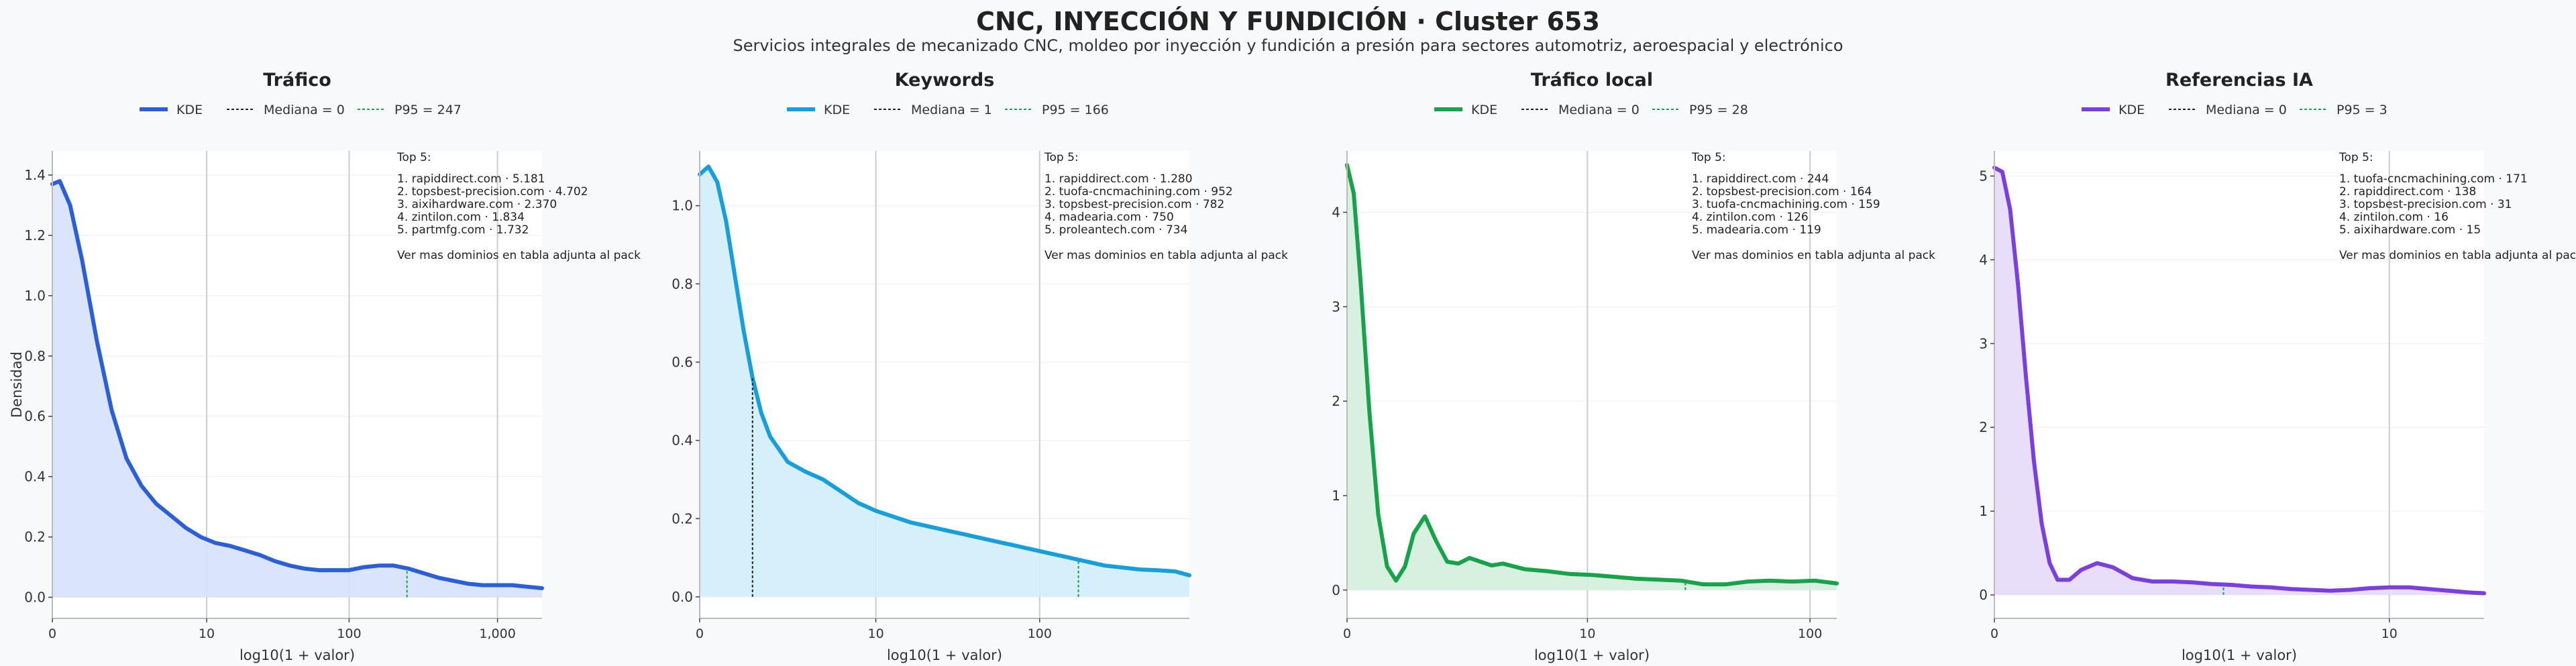 Image resolution: width=2576 pixels, height=666 pixels. Describe the element at coordinates (1134, 204) in the screenshot. I see `top5-item: 3. topsbest-precision.com · 782` at that location.